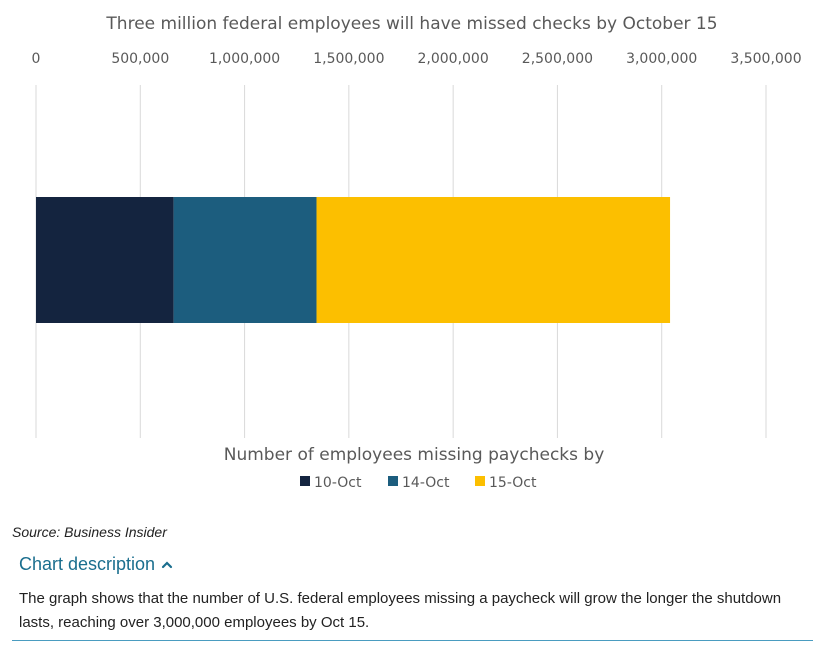  I want to click on stacked-bar, so click(353, 260).